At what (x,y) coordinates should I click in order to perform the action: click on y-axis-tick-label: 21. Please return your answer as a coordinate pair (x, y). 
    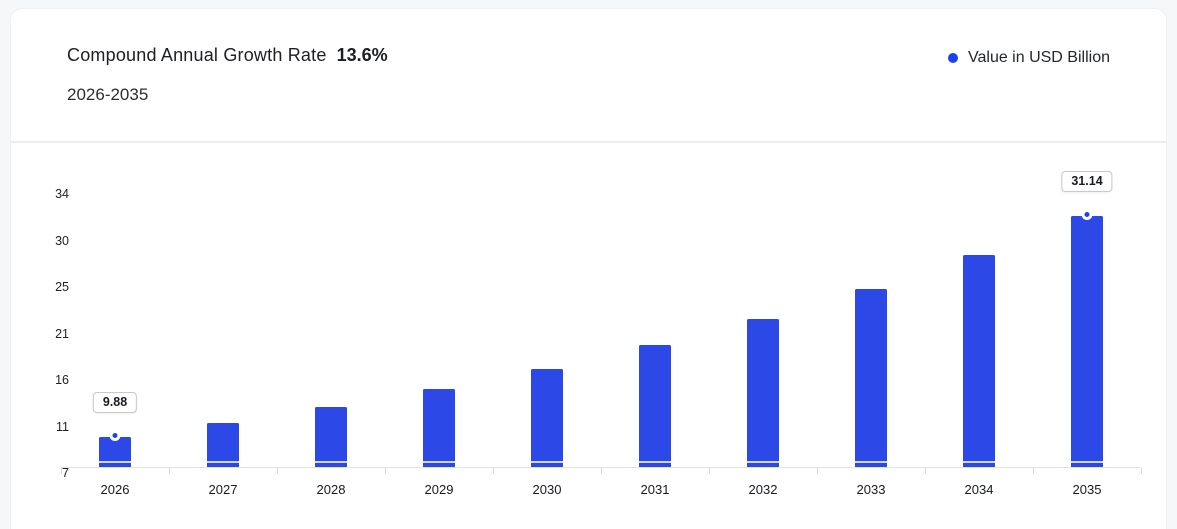
    Looking at the image, I should click on (62, 333).